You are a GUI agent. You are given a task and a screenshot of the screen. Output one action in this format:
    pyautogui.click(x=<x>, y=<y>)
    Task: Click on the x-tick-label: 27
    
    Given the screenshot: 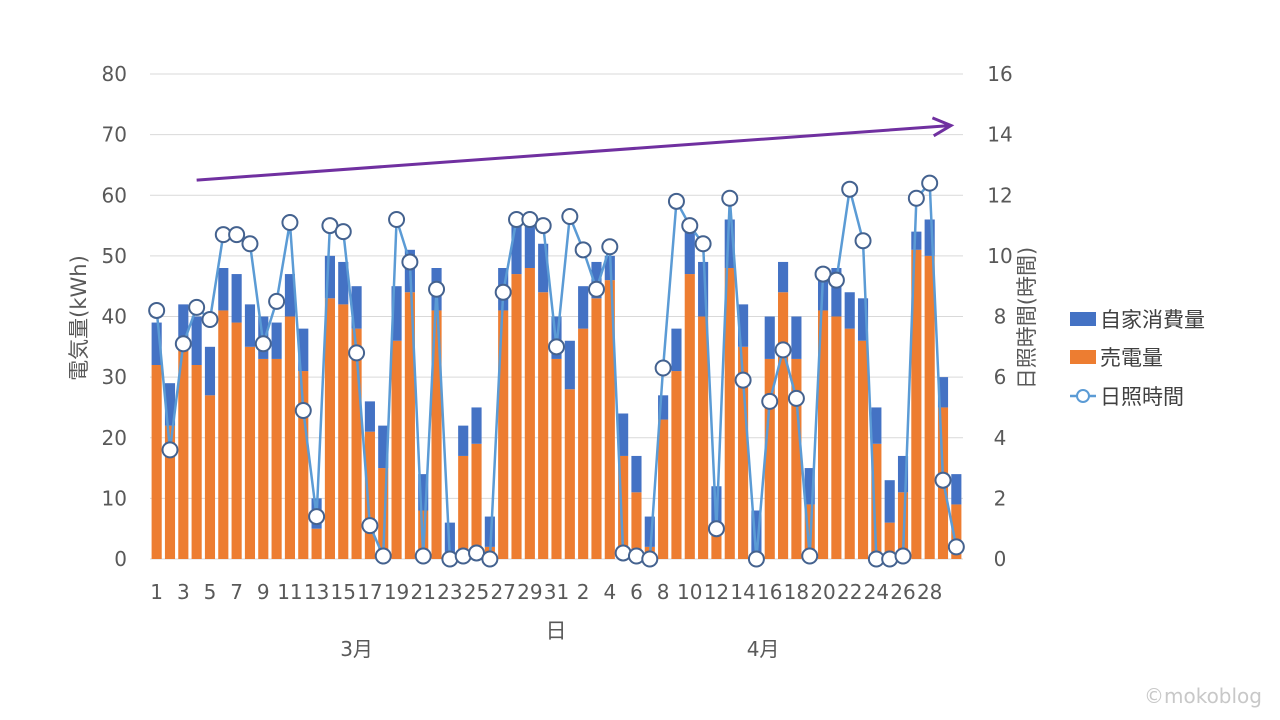 What is the action you would take?
    pyautogui.click(x=502, y=592)
    